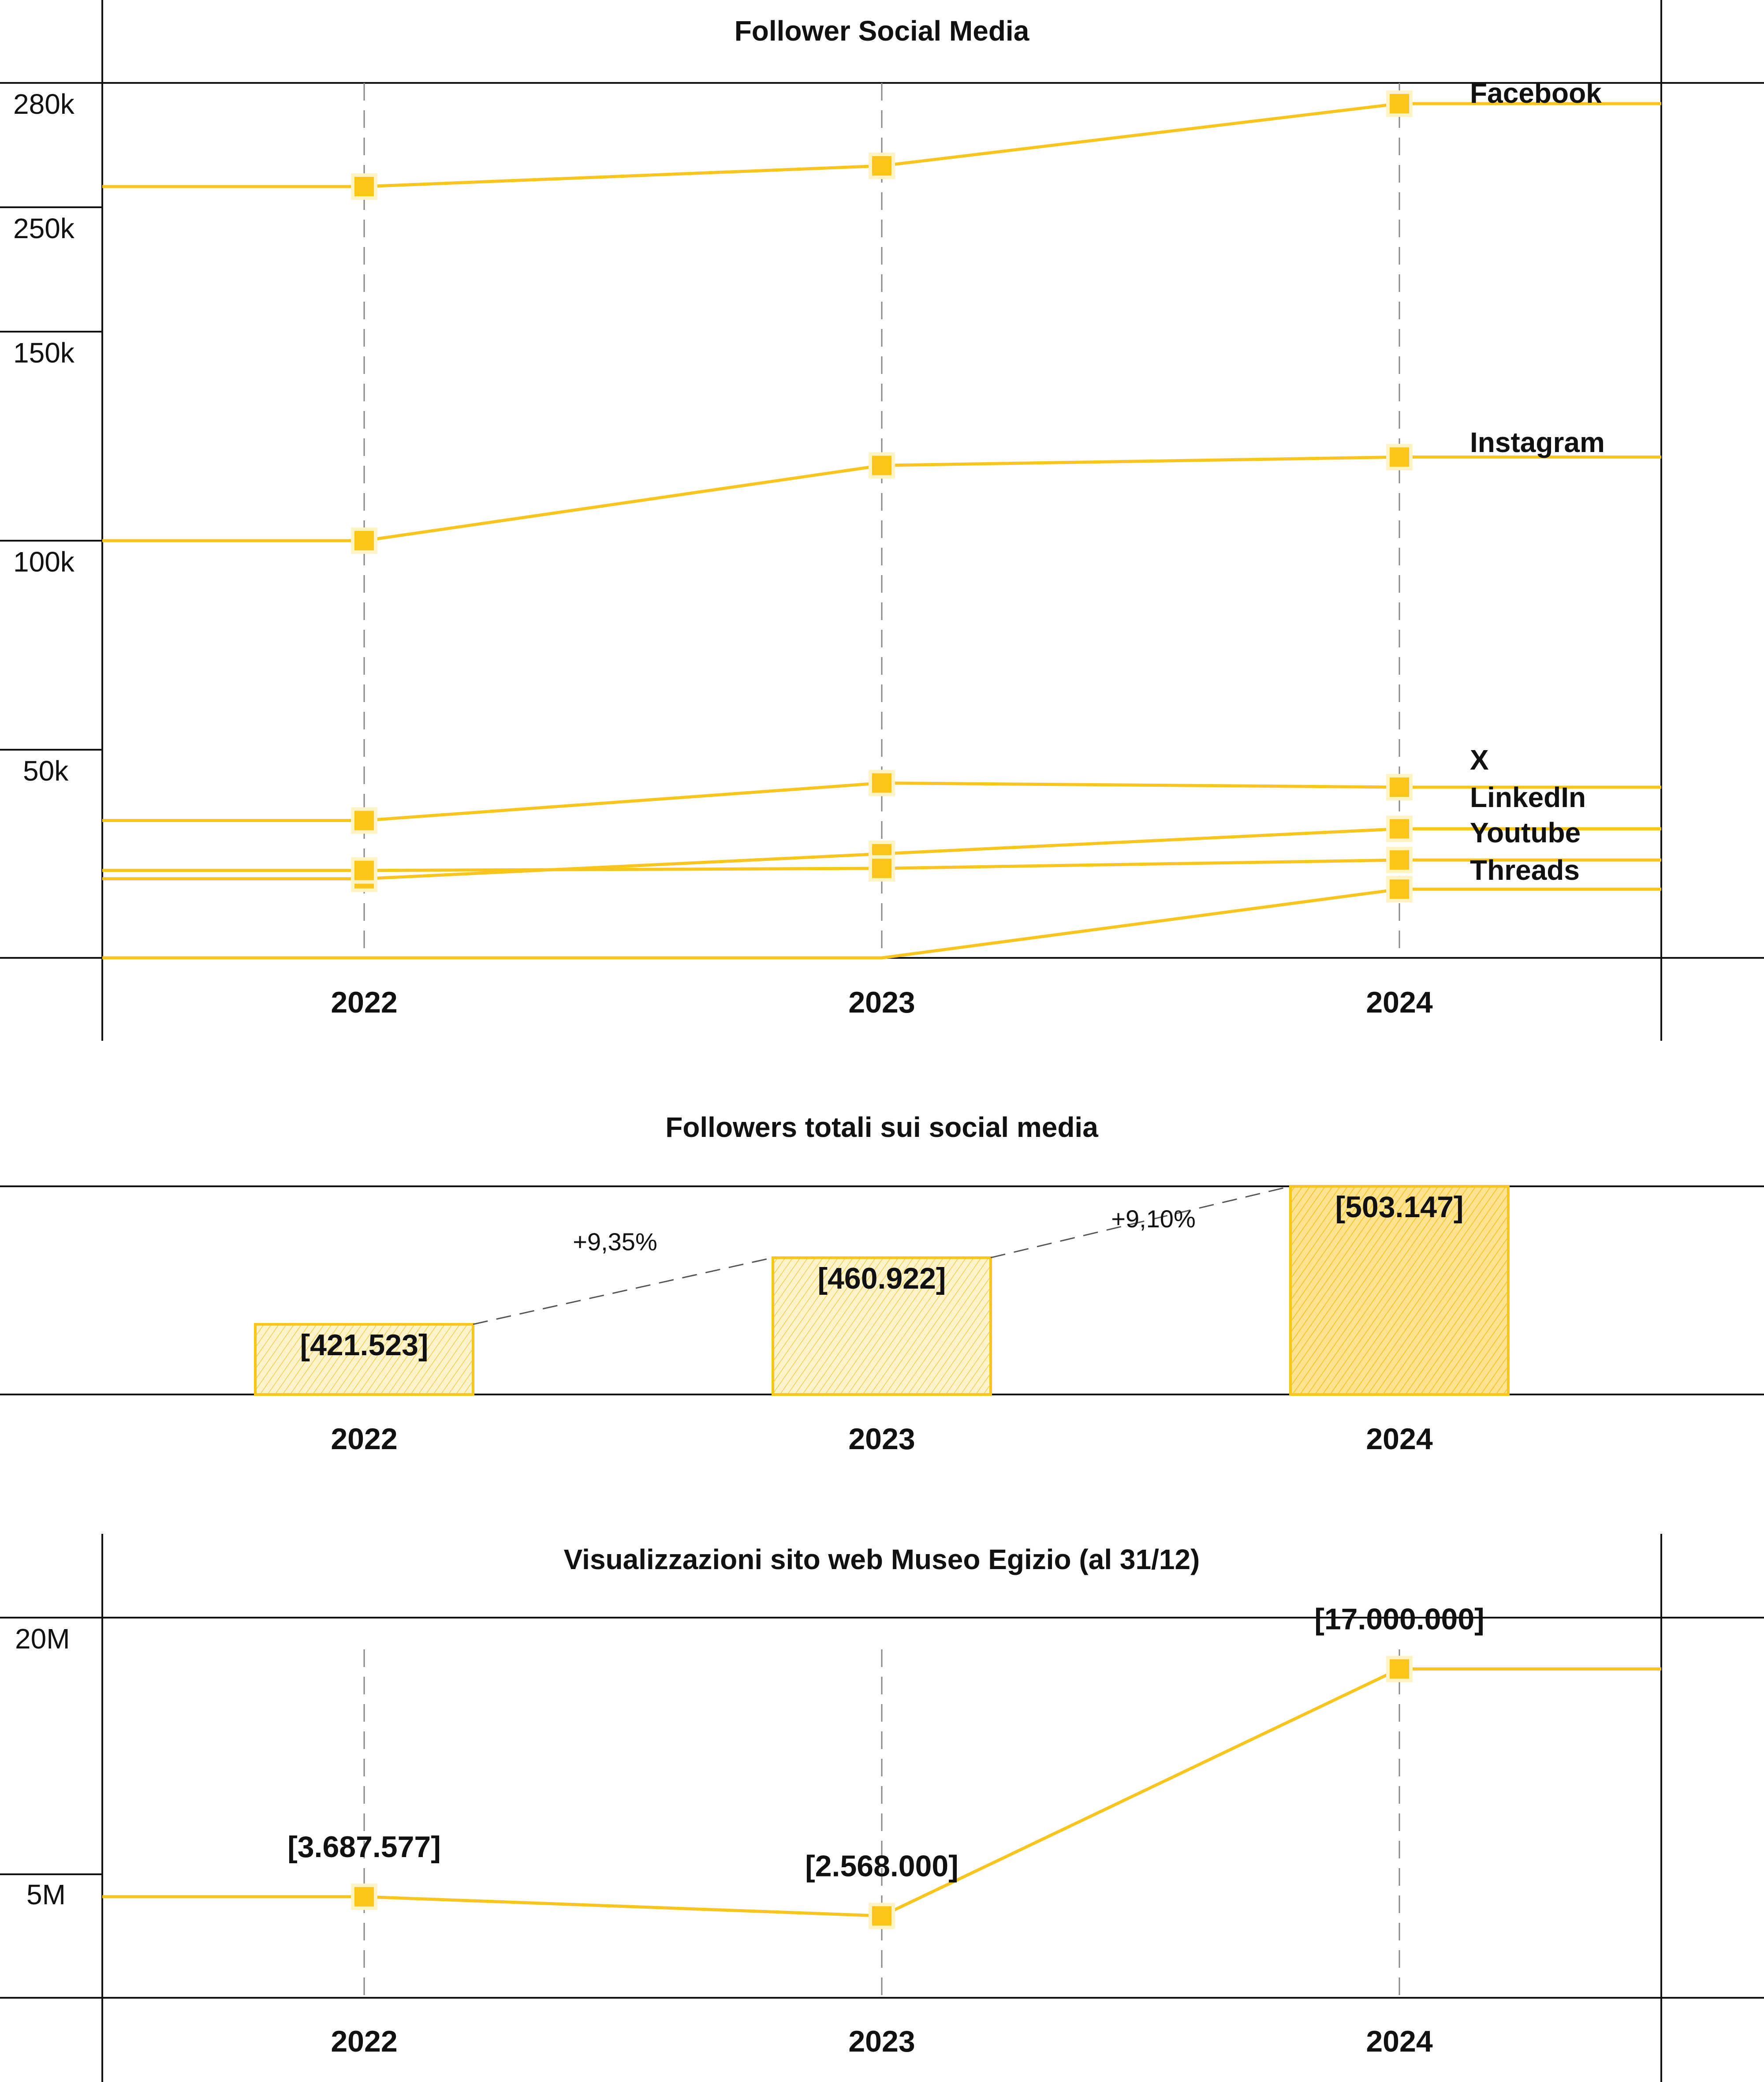 The height and width of the screenshot is (2082, 1764). What do you see at coordinates (1479, 760) in the screenshot?
I see `chart1-label-x: X` at bounding box center [1479, 760].